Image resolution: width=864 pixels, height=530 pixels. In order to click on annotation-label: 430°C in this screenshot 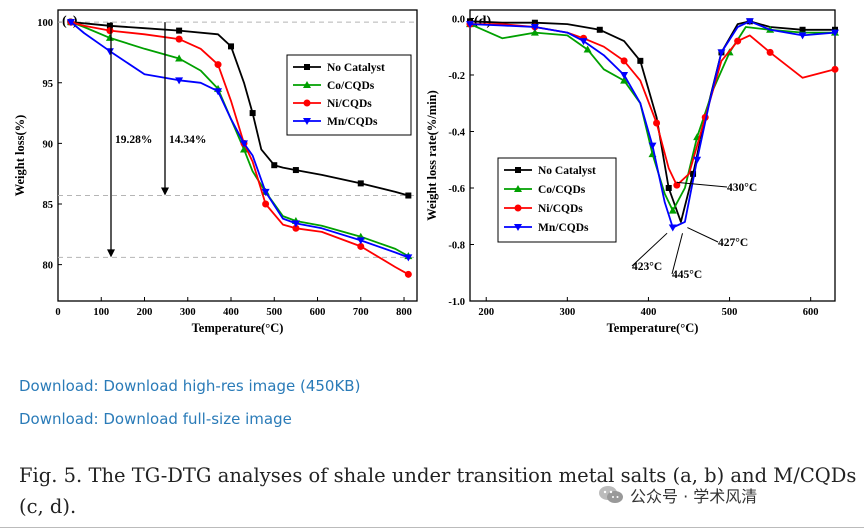, I will do `click(742, 188)`.